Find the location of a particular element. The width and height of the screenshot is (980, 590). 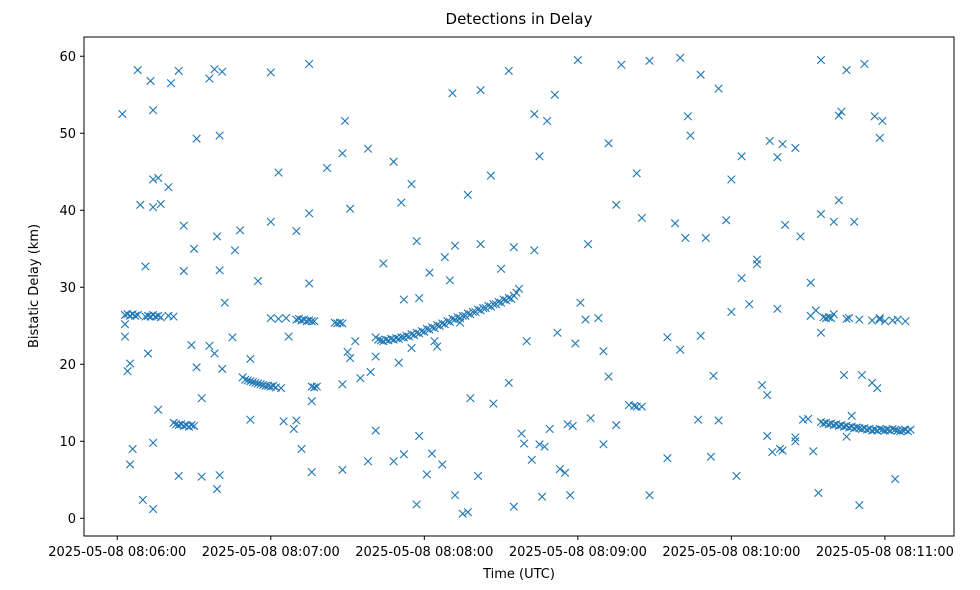

x-tick-label: 2025-05-08 08:06:00 is located at coordinates (117, 552).